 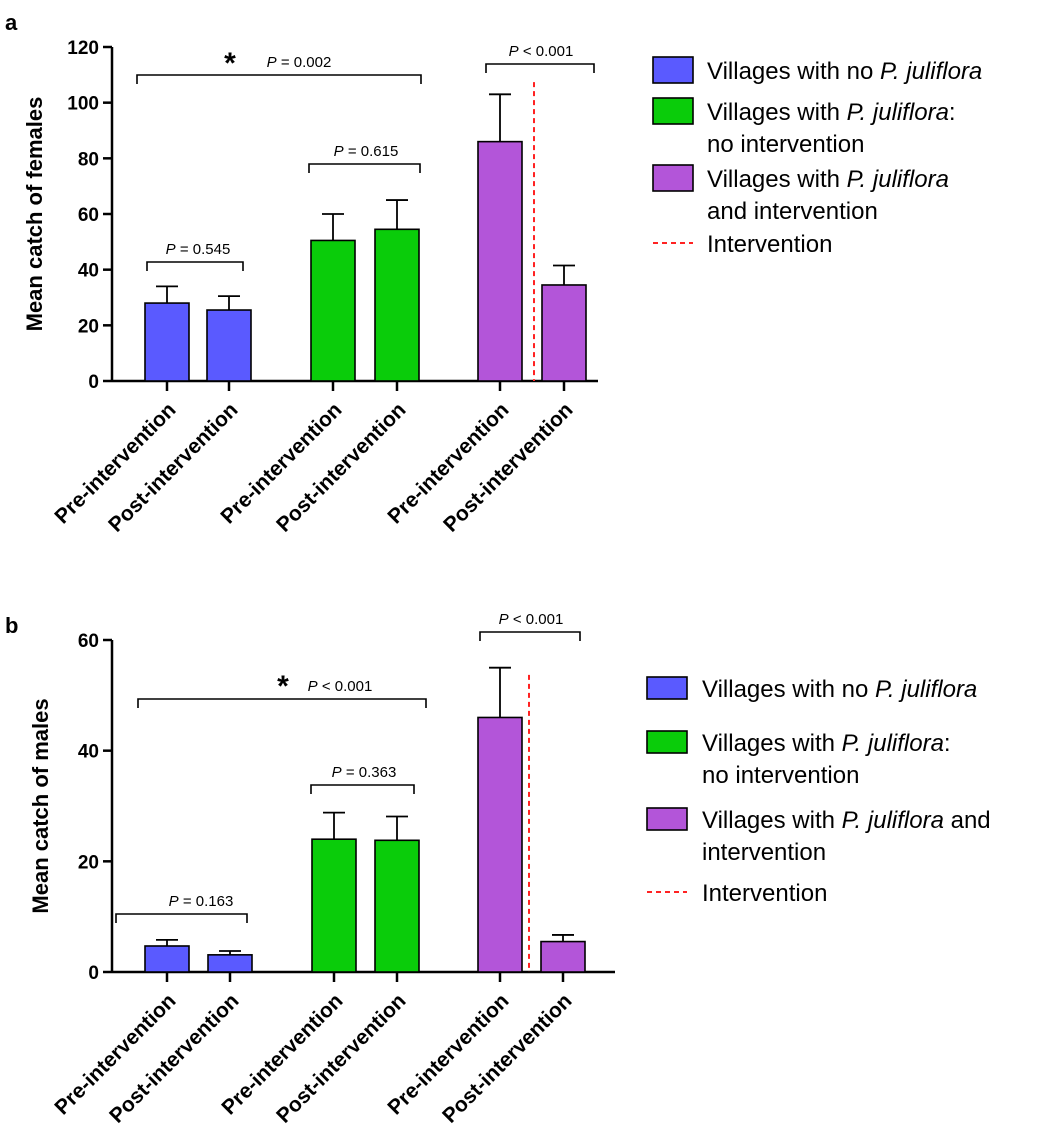 I want to click on panel-letter: a, so click(x=11, y=22).